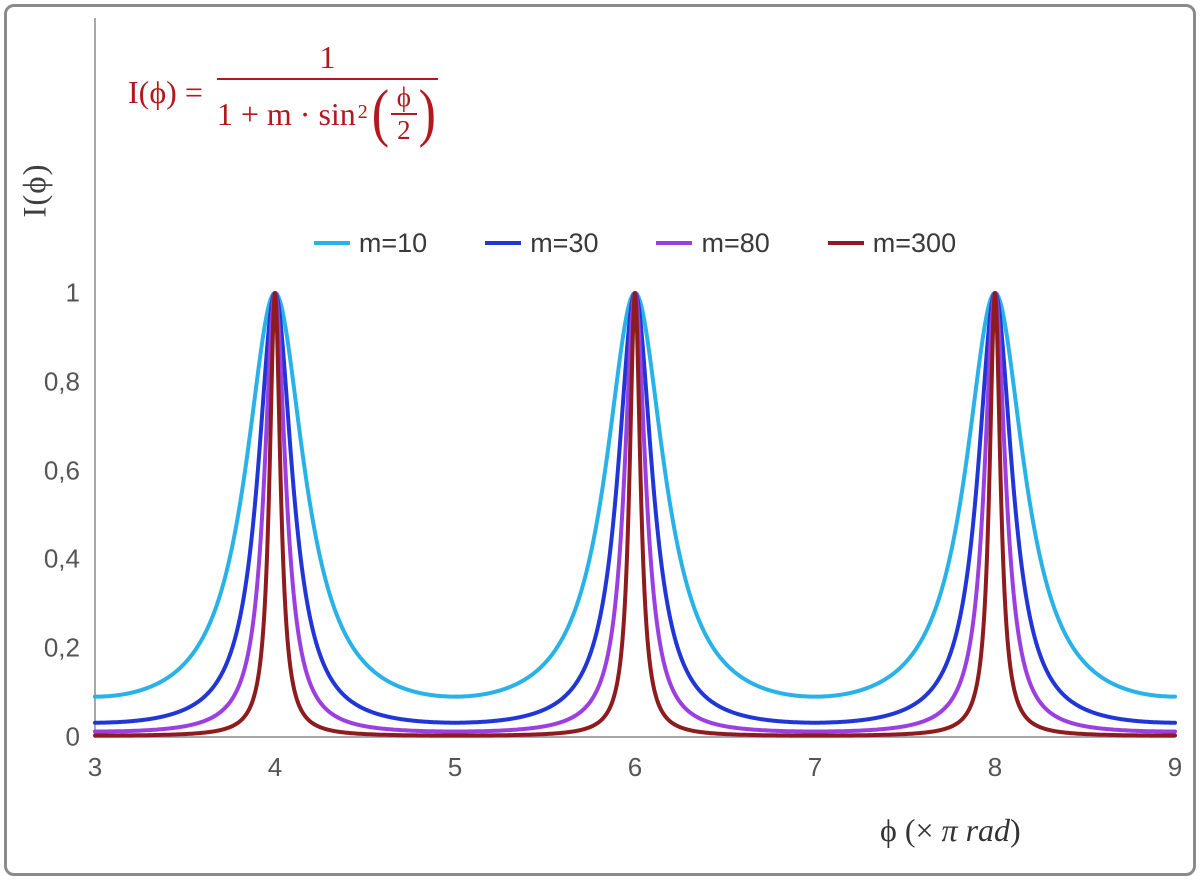 The width and height of the screenshot is (1200, 880). Describe the element at coordinates (165, 91) in the screenshot. I see `formula-lhs: I(ϕ) =` at that location.